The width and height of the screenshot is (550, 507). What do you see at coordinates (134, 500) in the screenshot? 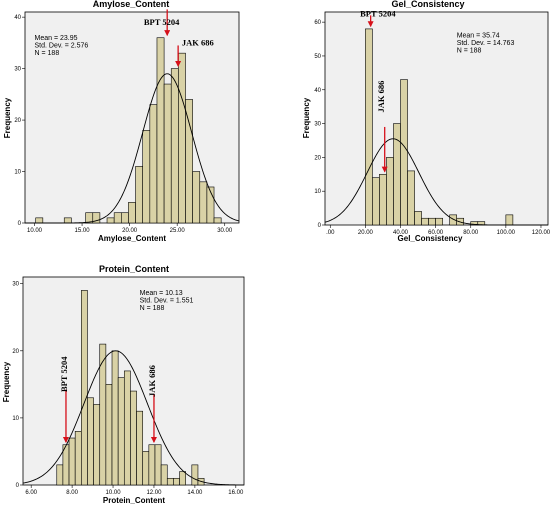
I see `x-axis-label: Protein_Content` at bounding box center [134, 500].